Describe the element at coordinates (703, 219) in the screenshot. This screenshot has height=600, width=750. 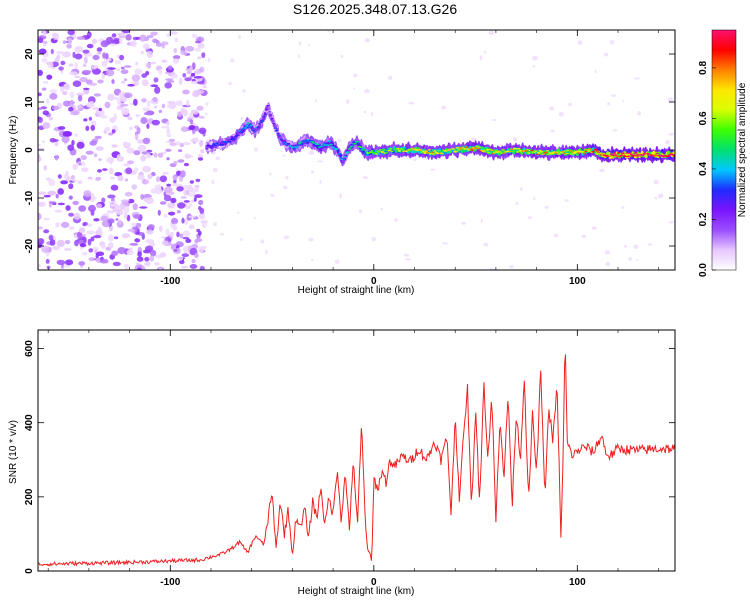
I see `colorbar-tick-label: 0.2` at that location.